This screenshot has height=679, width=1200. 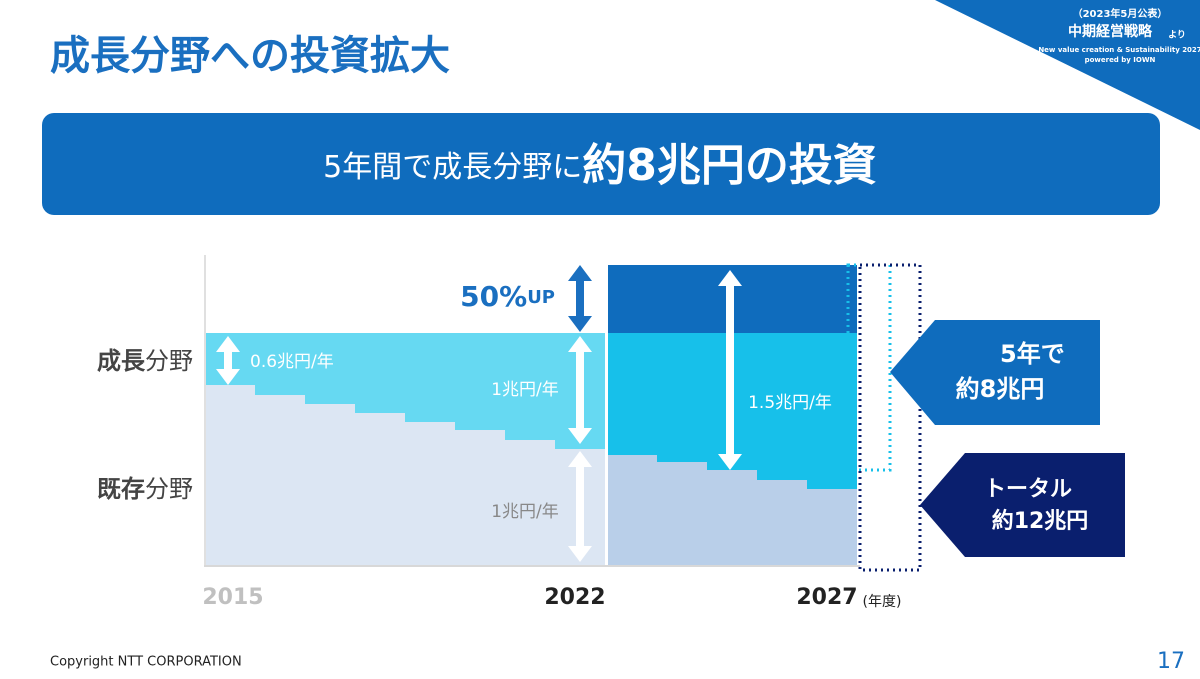 I want to click on year-unit: (年度), so click(x=882, y=602).